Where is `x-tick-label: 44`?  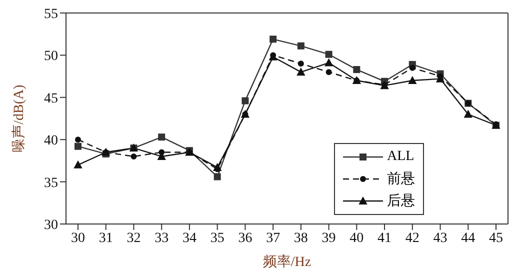 x-tick-label: 44 is located at coordinates (468, 238).